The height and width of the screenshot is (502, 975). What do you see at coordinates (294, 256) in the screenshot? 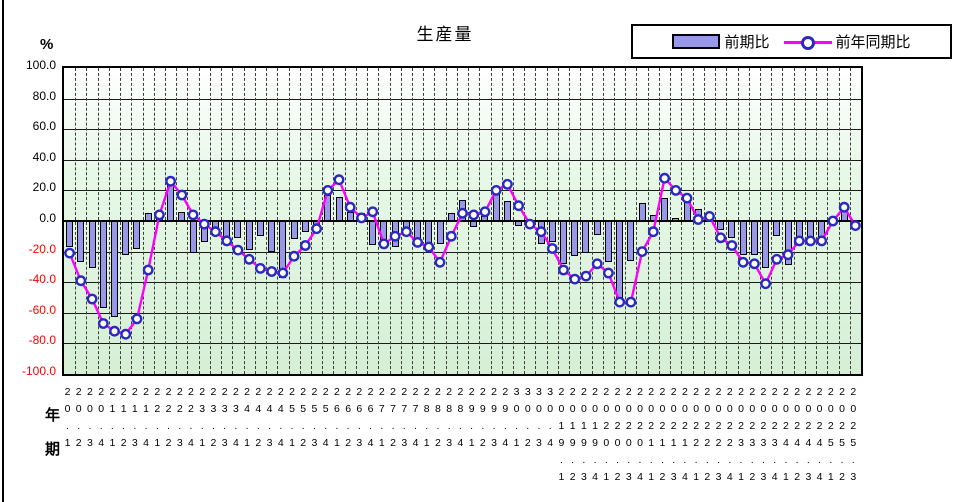
I see `marker-25.1` at bounding box center [294, 256].